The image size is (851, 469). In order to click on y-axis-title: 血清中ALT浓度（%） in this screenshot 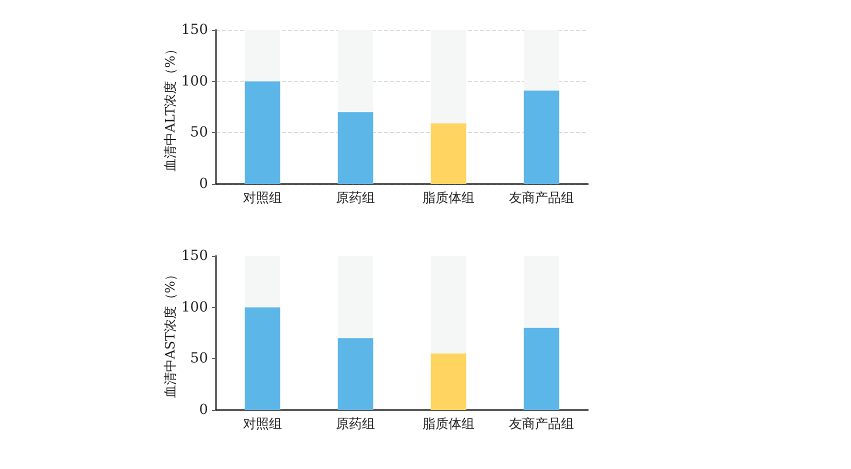, I will do `click(170, 107)`.